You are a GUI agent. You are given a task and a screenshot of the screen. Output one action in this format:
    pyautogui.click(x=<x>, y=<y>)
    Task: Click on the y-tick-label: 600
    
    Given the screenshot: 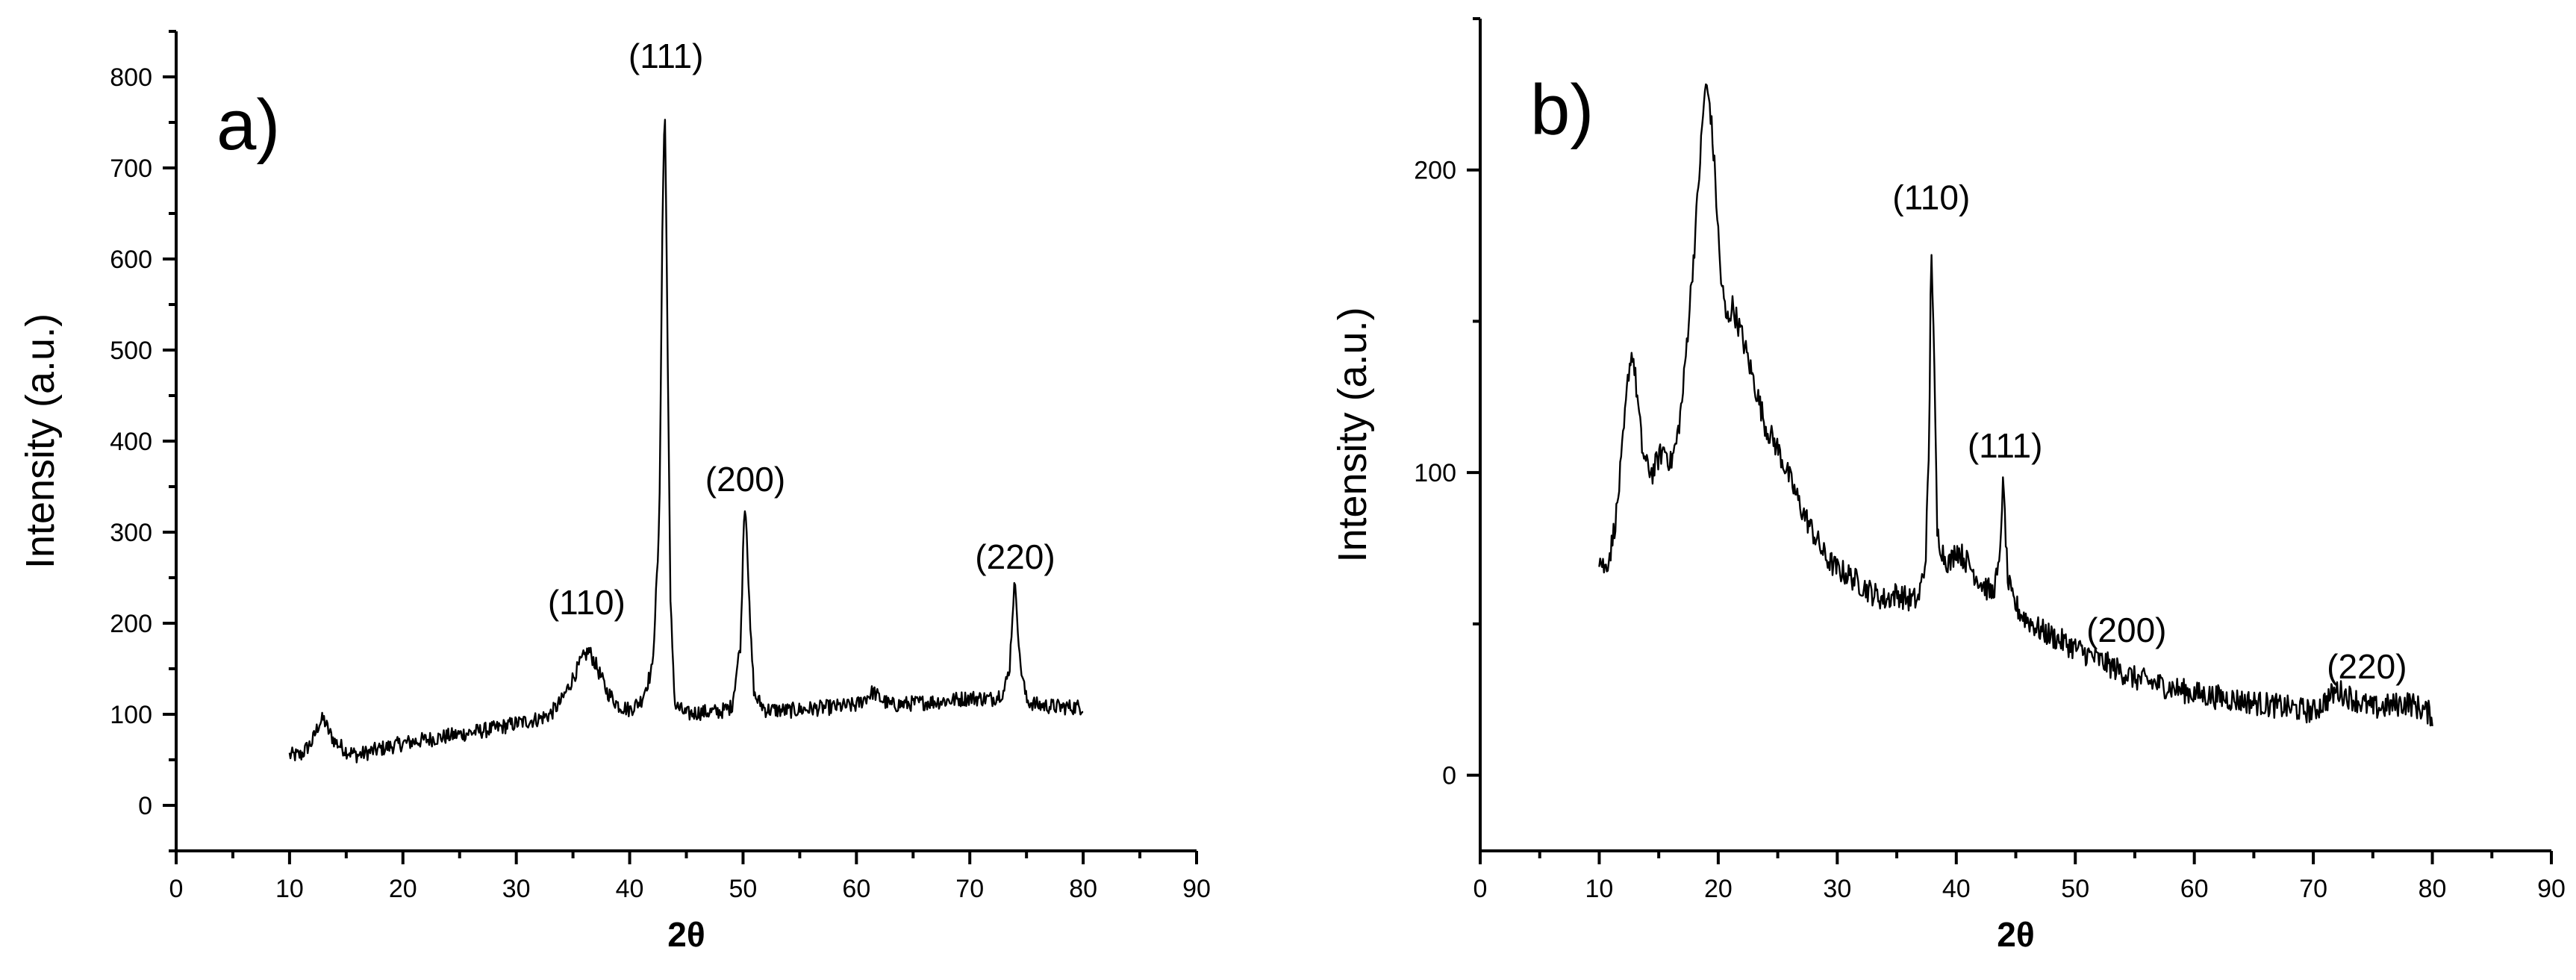 What is the action you would take?
    pyautogui.click(x=131, y=260)
    